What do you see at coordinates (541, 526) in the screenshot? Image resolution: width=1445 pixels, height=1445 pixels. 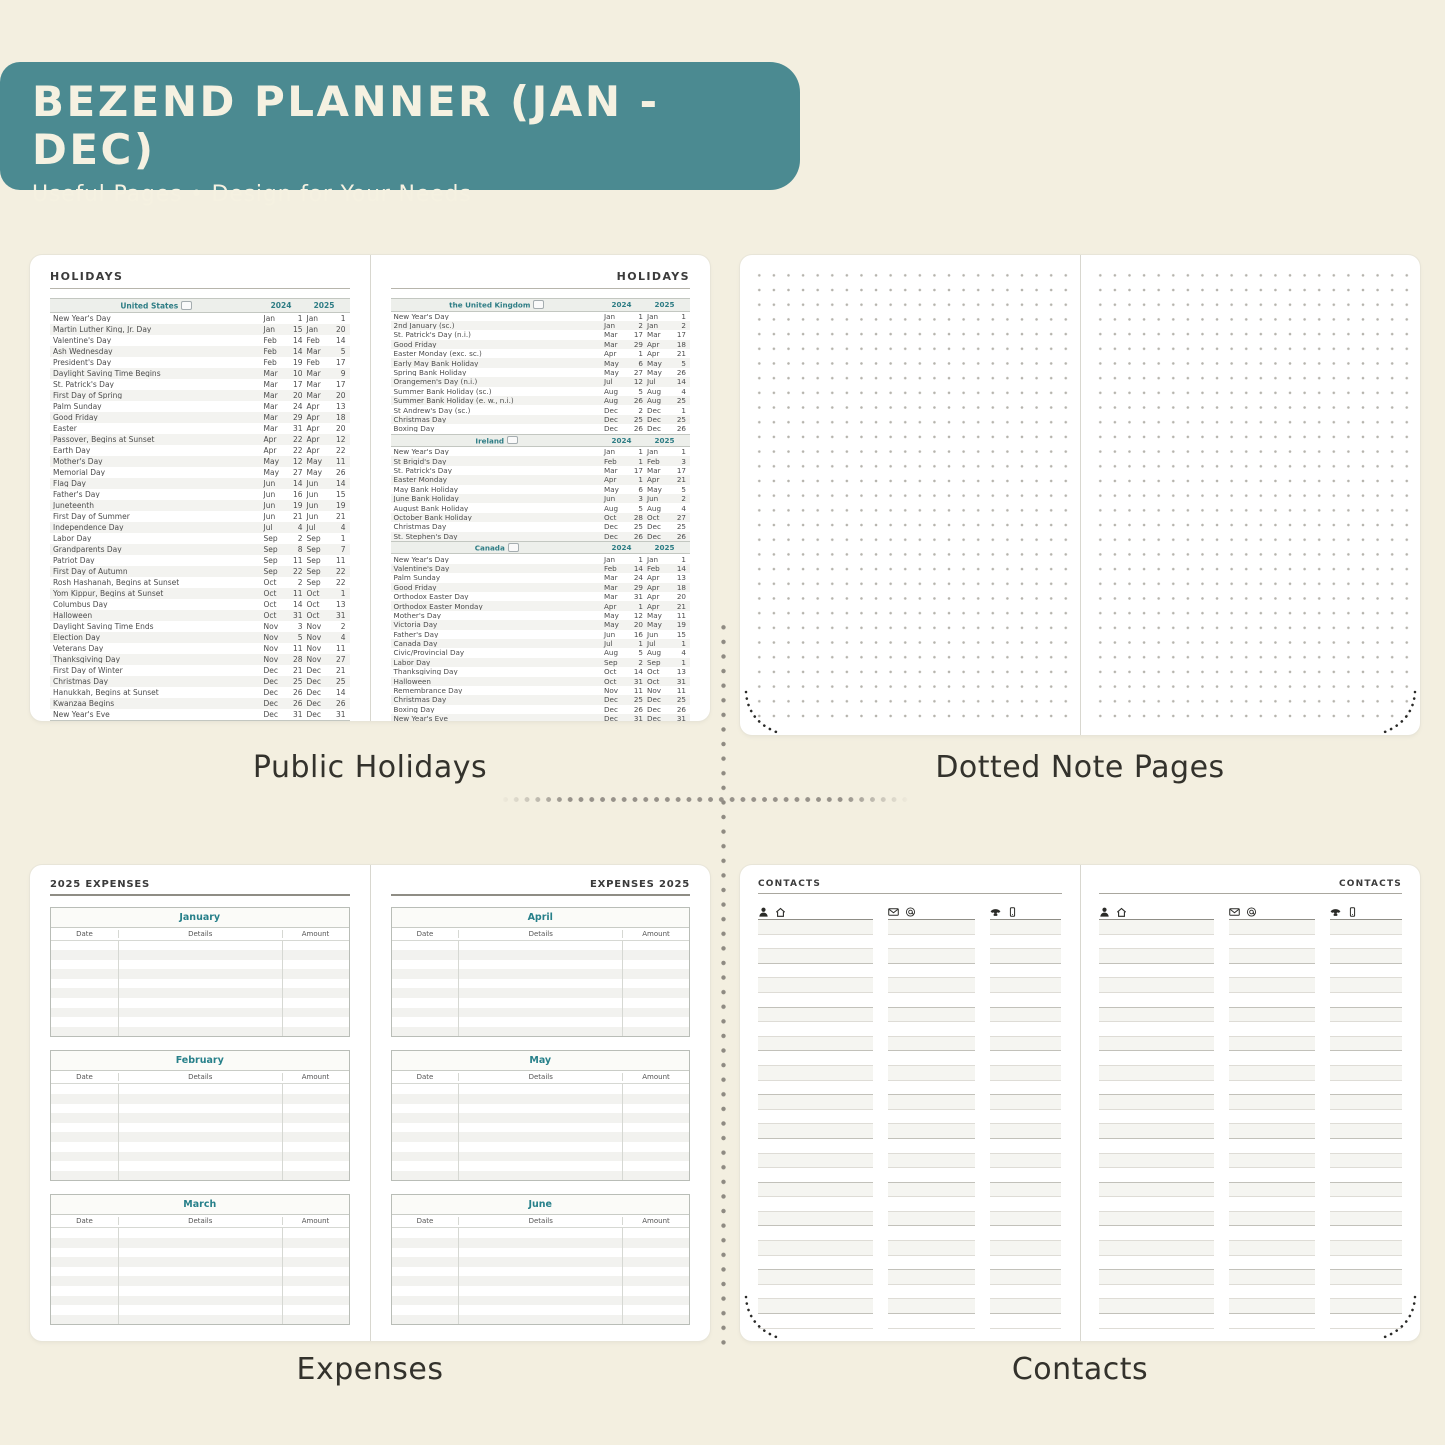 I see `holiday-row: Christmas Day Dec 25 Dec 25` at bounding box center [541, 526].